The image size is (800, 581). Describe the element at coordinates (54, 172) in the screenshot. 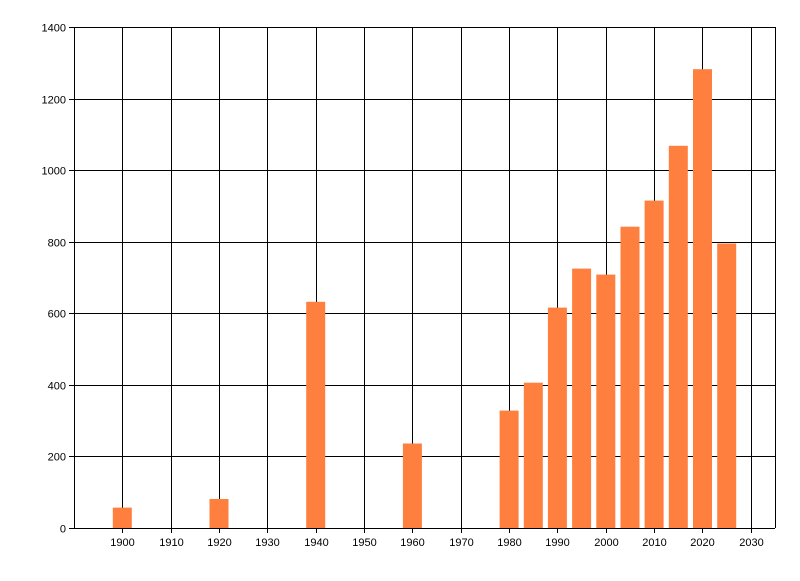

I see `y-tick-label: 1000` at that location.